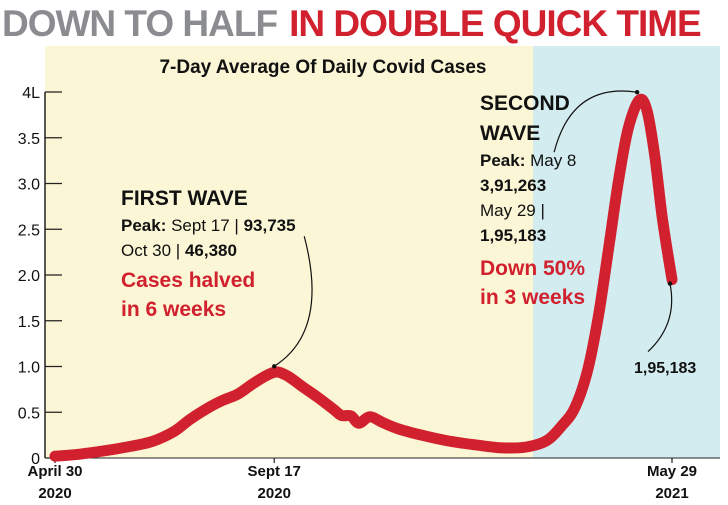  I want to click on y-ticks: 0 0.5 1.0 1.5 2.0 2.5 3.0 3.5 4L, so click(40, 276).